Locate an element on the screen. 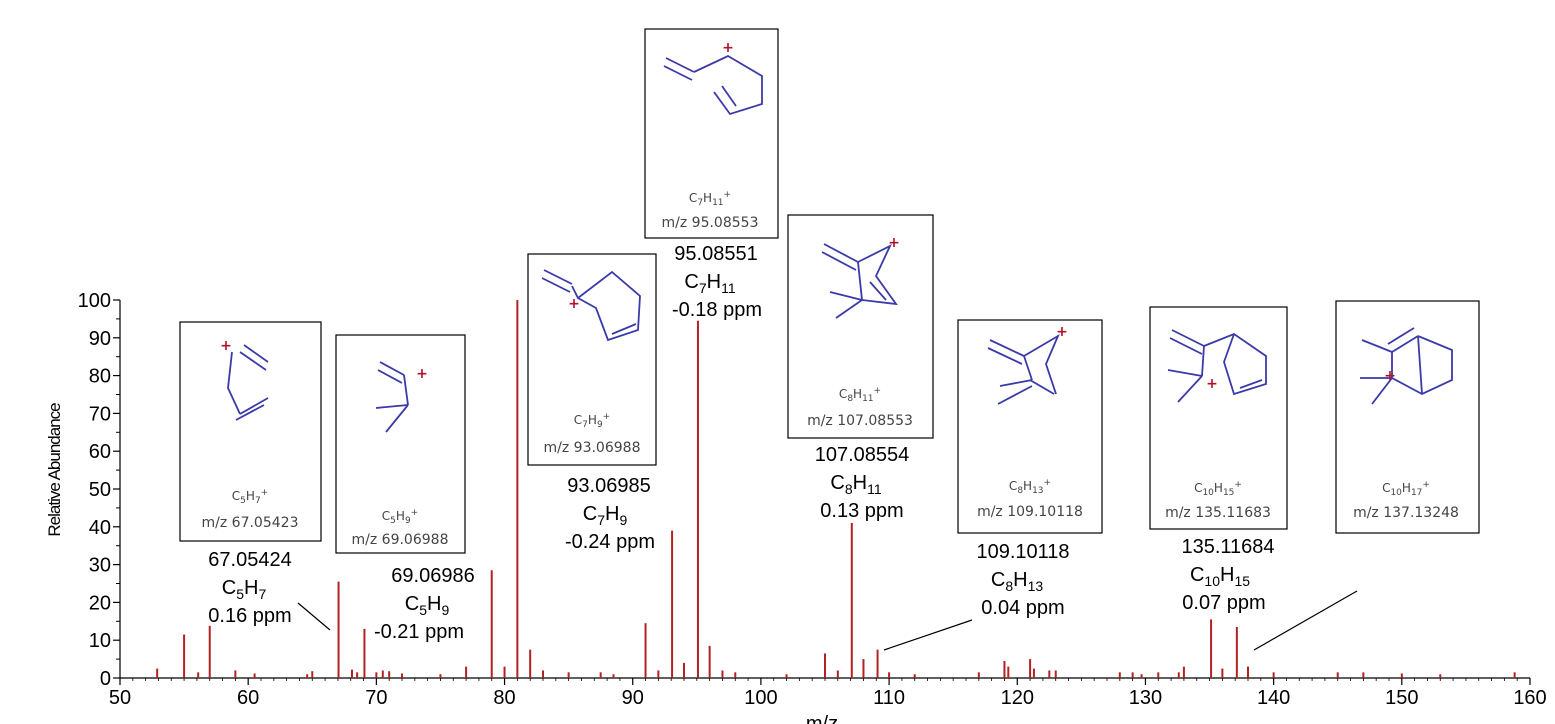 This screenshot has height=724, width=1555. structure-box-95: + C7H11+ m/z 95.08553 is located at coordinates (711, 133).